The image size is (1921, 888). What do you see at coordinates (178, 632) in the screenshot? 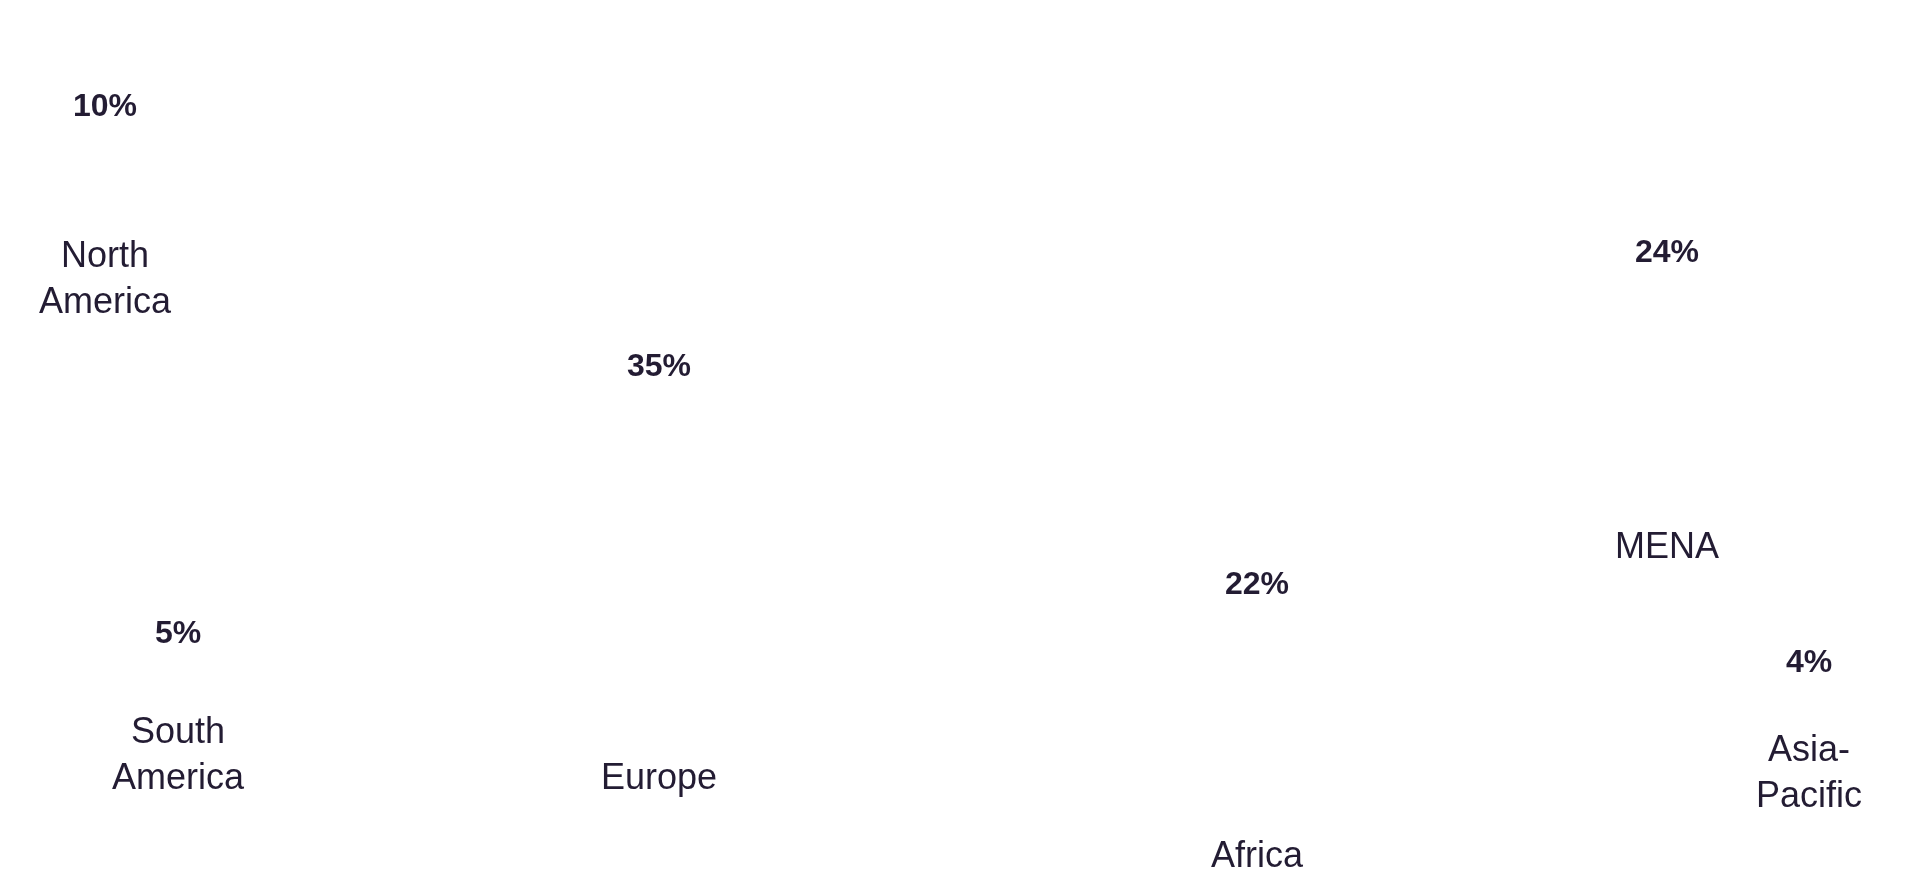
I see `data-label: 5%` at bounding box center [178, 632].